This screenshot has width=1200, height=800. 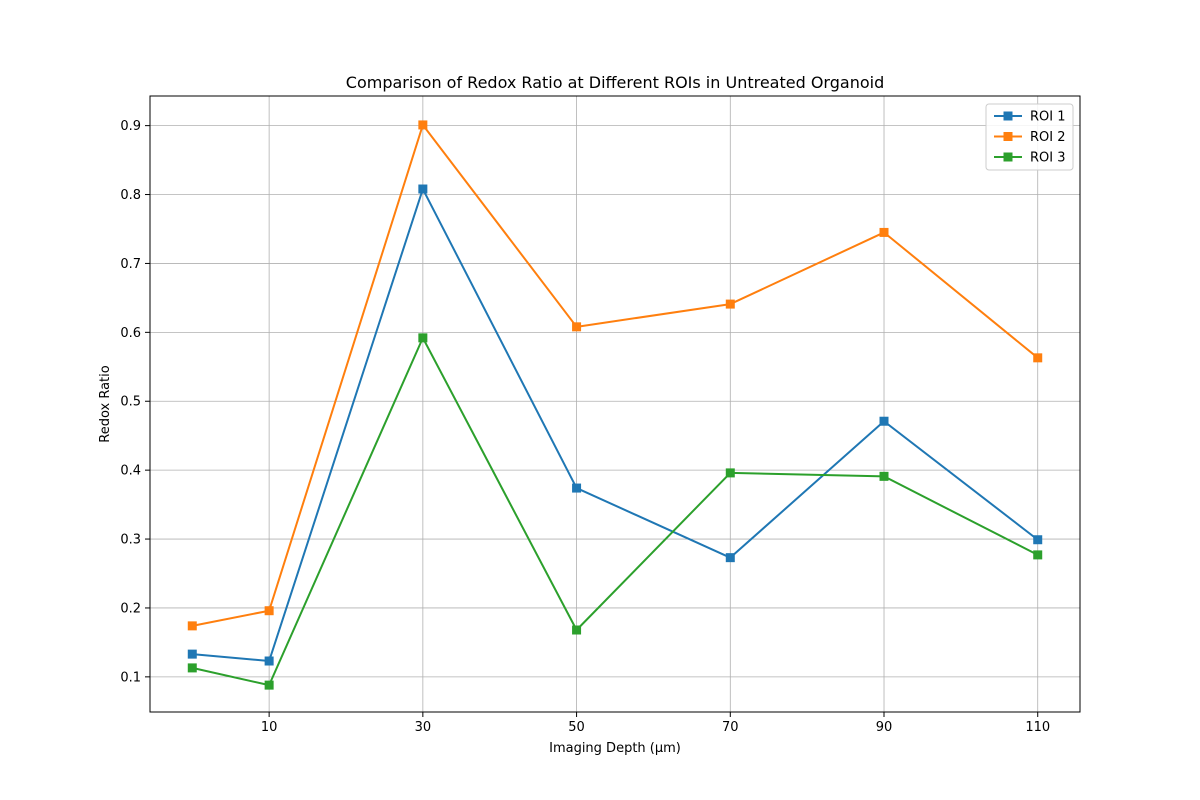 I want to click on x-tick-label: 110, so click(x=1037, y=727).